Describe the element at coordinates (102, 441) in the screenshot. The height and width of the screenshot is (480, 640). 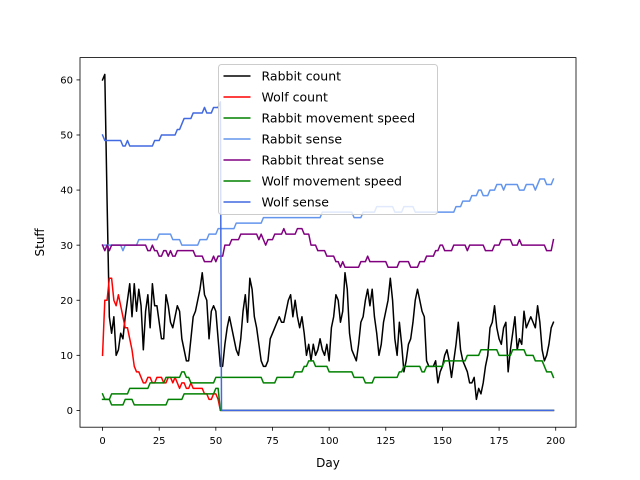
I see `x-tick-label: 0` at that location.